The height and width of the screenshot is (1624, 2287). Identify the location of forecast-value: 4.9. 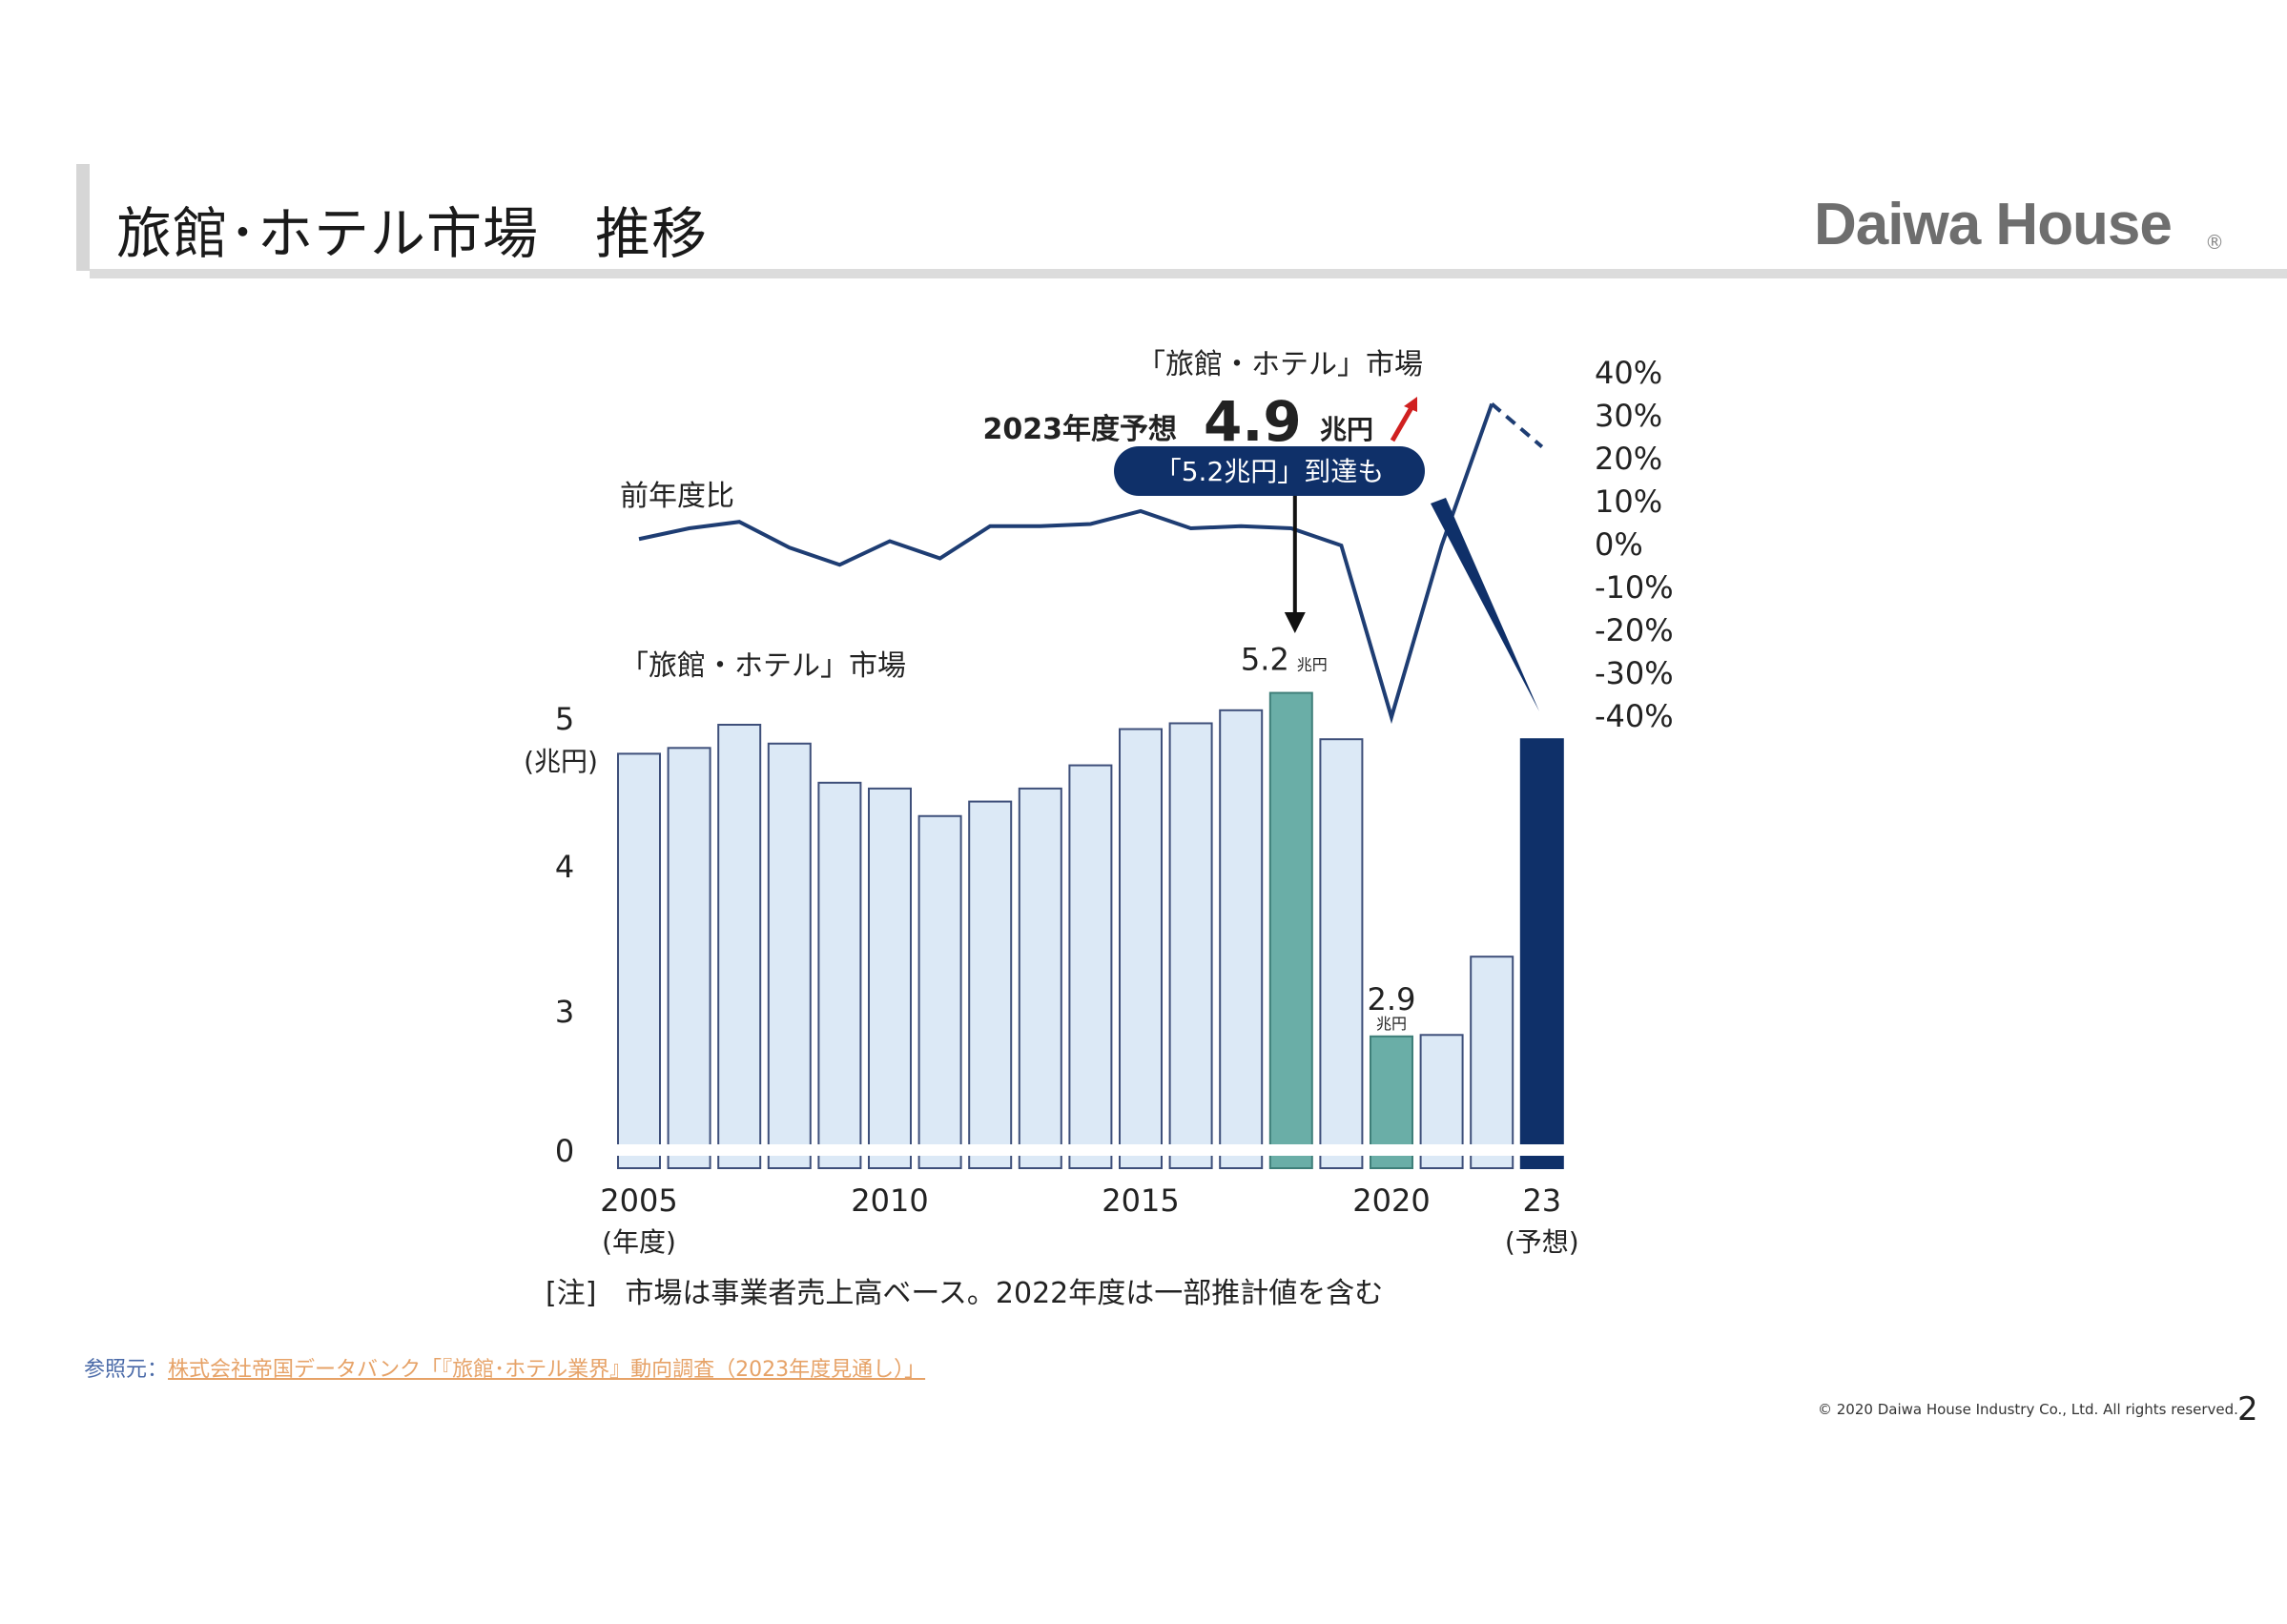
(1253, 421).